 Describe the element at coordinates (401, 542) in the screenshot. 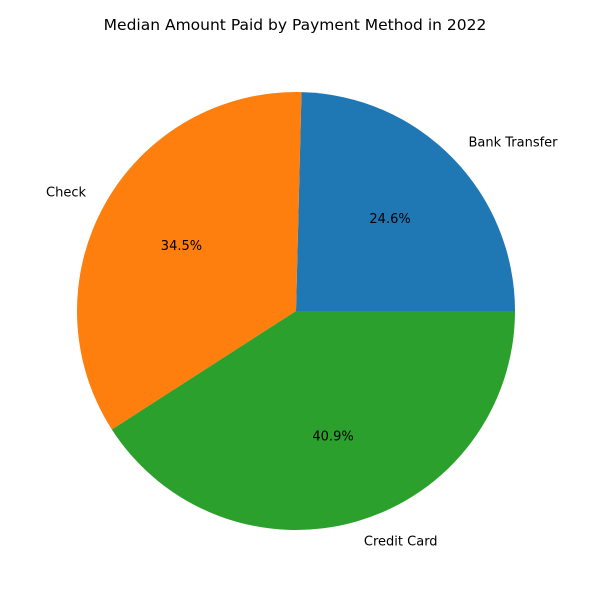

I see `slice-label-credit-card: Credit Card` at that location.